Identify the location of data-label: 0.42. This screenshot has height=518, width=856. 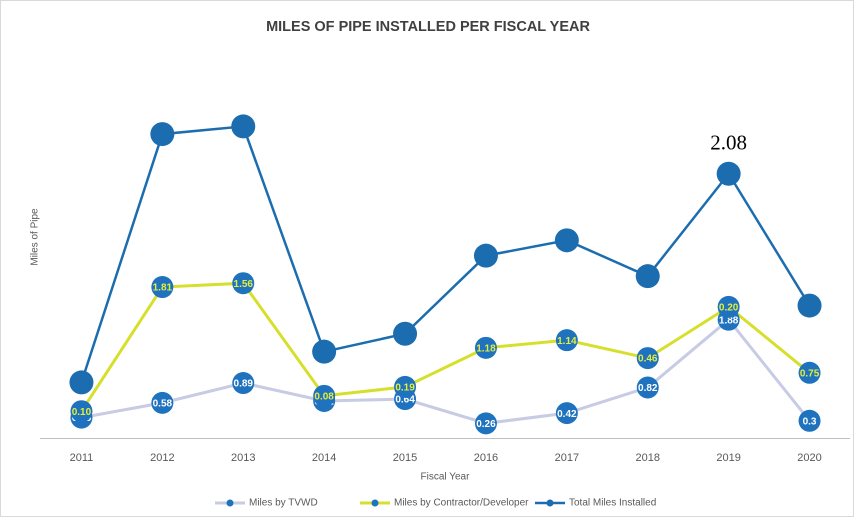
(567, 414).